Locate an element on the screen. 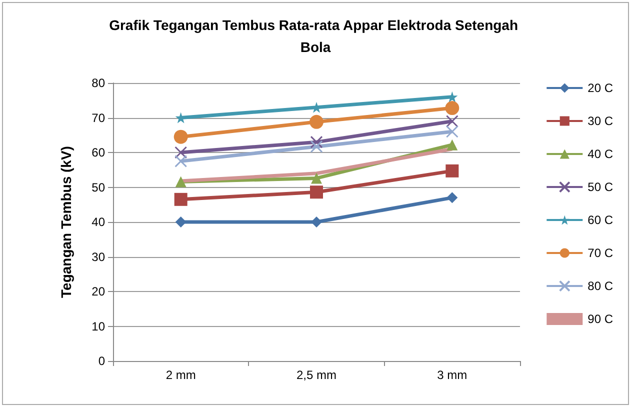  x-tick-label: 2 mm is located at coordinates (181, 375).